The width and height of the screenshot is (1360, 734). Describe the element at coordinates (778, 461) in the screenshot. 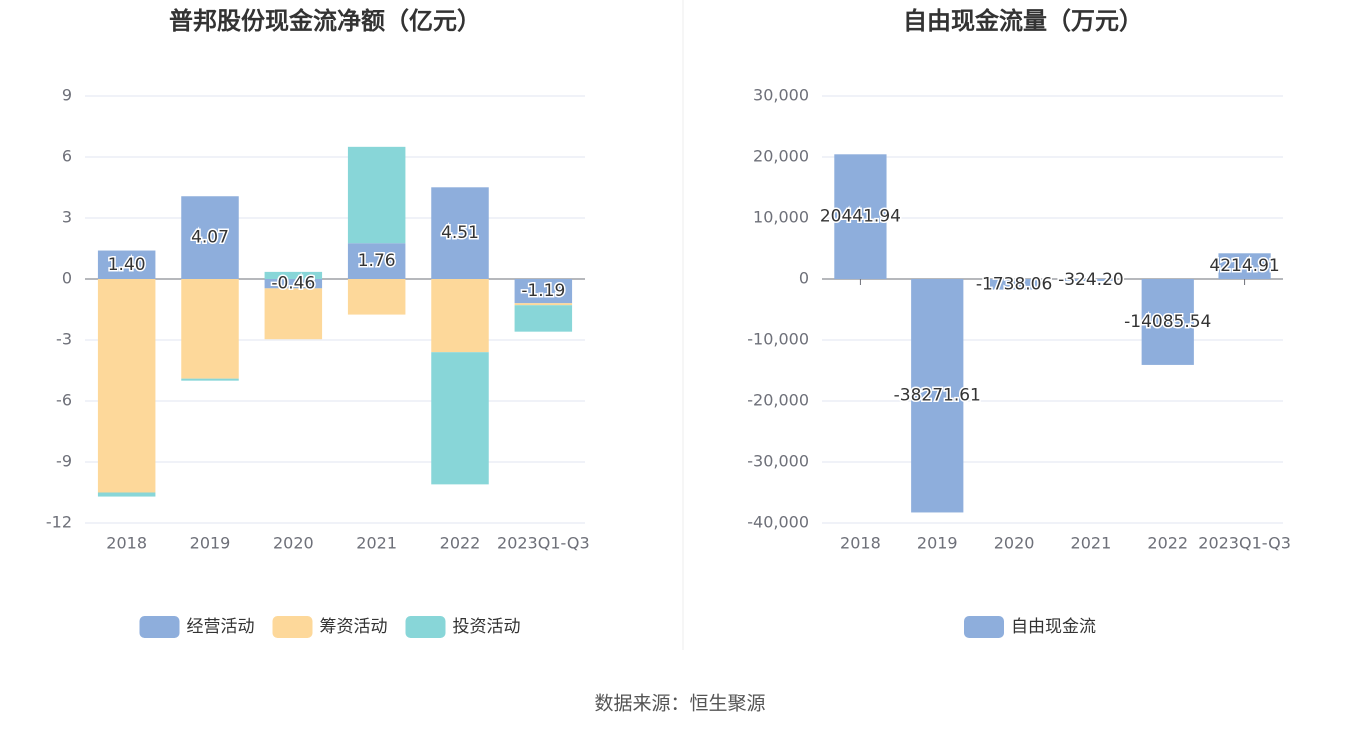

I see `y-tick-label: -30,000` at that location.